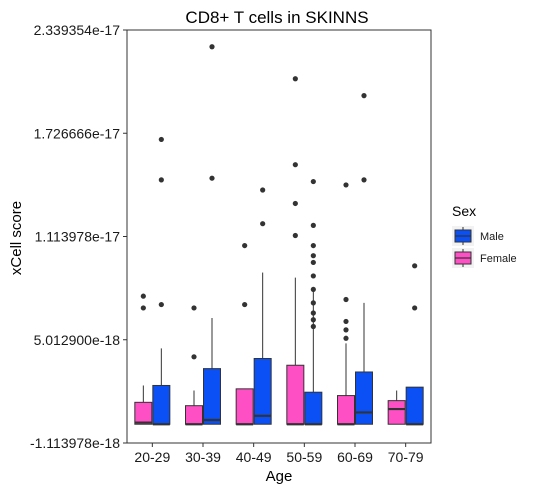 The height and width of the screenshot is (489, 536). I want to click on y-tick-label: 5.012900e-18, so click(77, 340).